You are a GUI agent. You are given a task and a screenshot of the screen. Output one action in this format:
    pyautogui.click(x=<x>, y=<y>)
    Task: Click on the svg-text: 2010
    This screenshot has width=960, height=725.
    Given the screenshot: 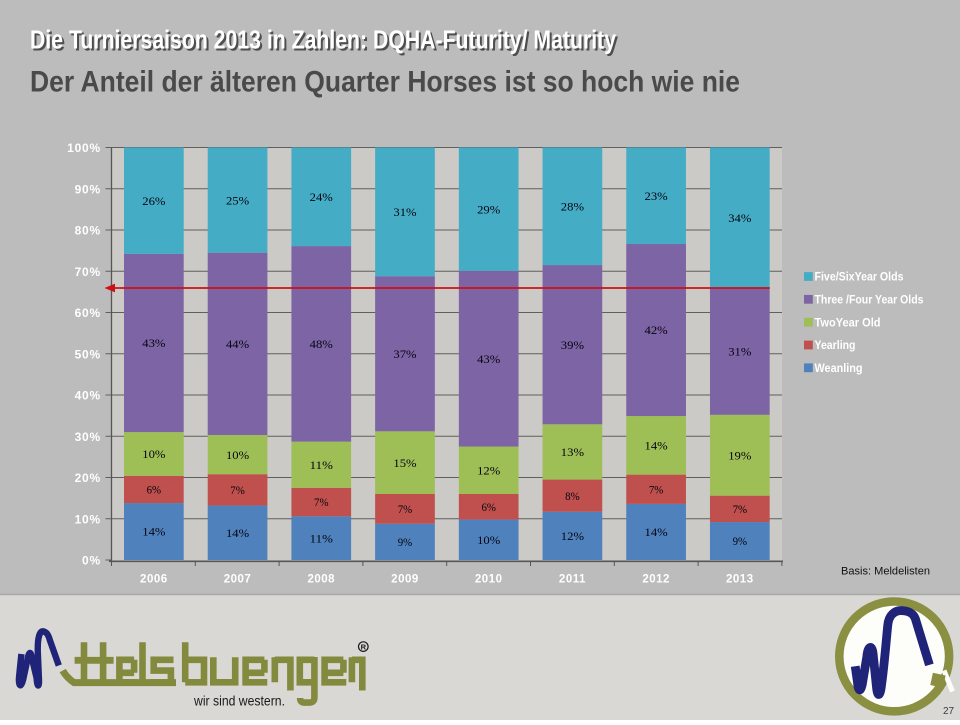 What is the action you would take?
    pyautogui.click(x=489, y=580)
    